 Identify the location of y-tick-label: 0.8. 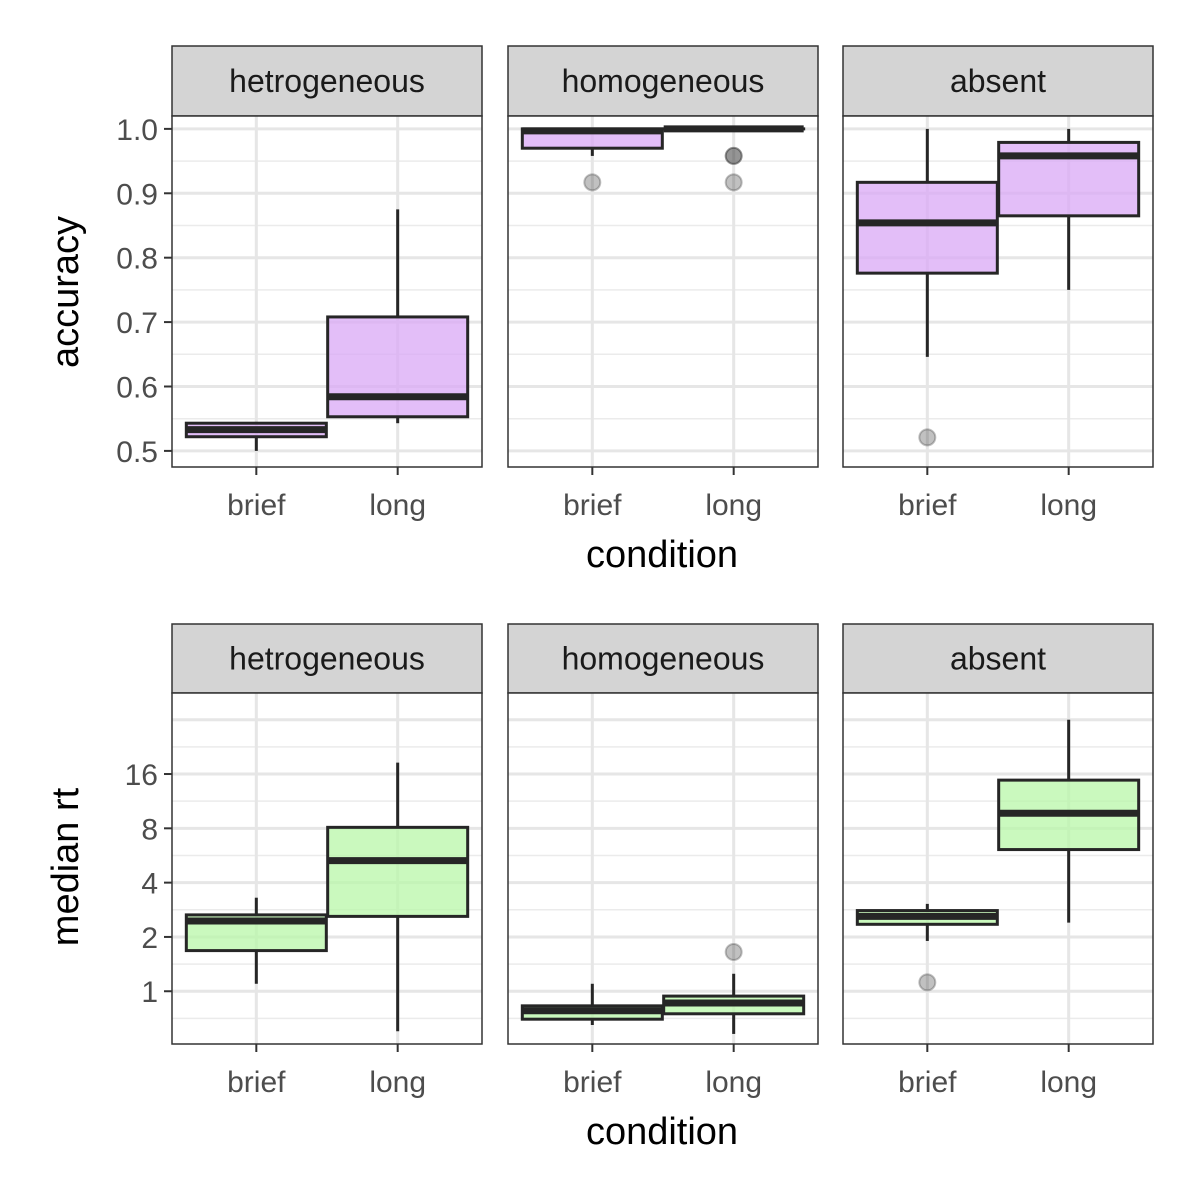
(137, 259).